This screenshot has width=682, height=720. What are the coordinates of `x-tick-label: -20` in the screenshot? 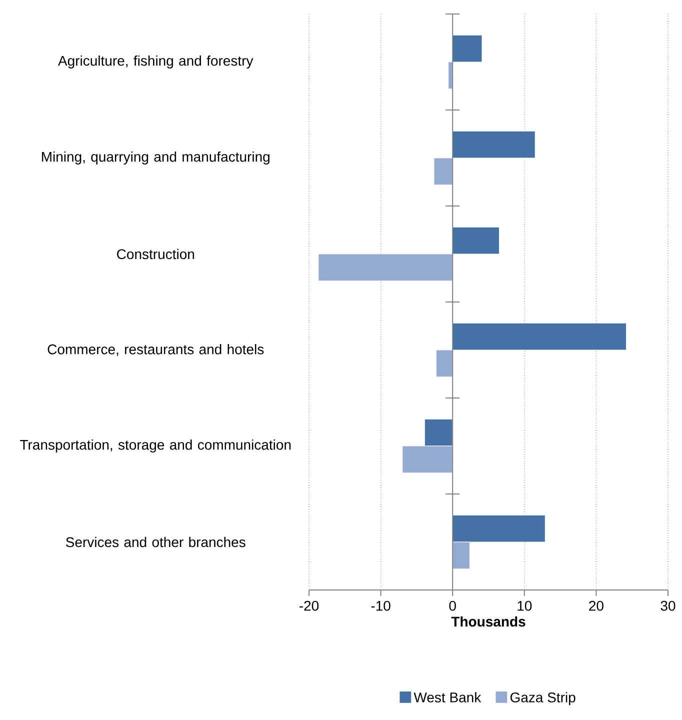 It's located at (309, 605).